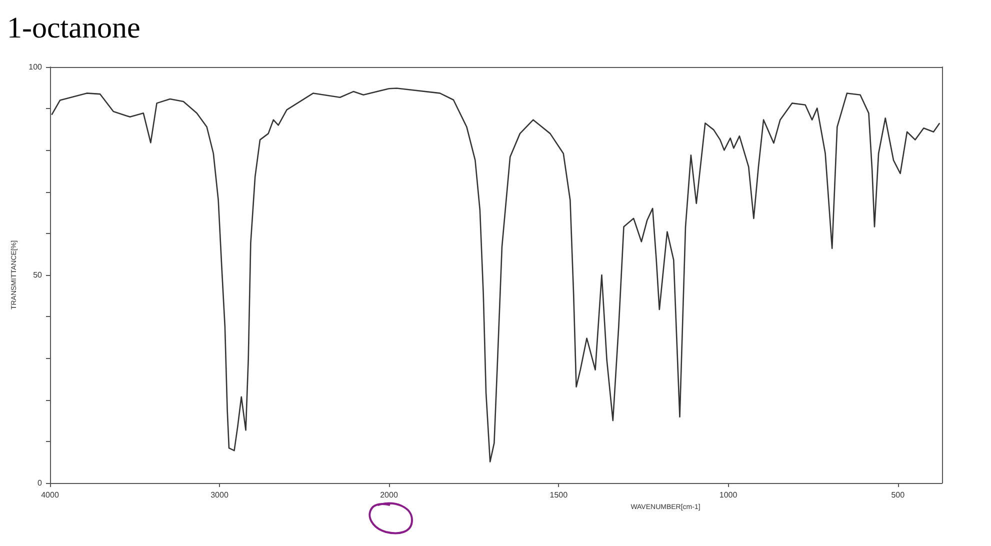  Describe the element at coordinates (219, 495) in the screenshot. I see `x-tick-label: 3000` at that location.